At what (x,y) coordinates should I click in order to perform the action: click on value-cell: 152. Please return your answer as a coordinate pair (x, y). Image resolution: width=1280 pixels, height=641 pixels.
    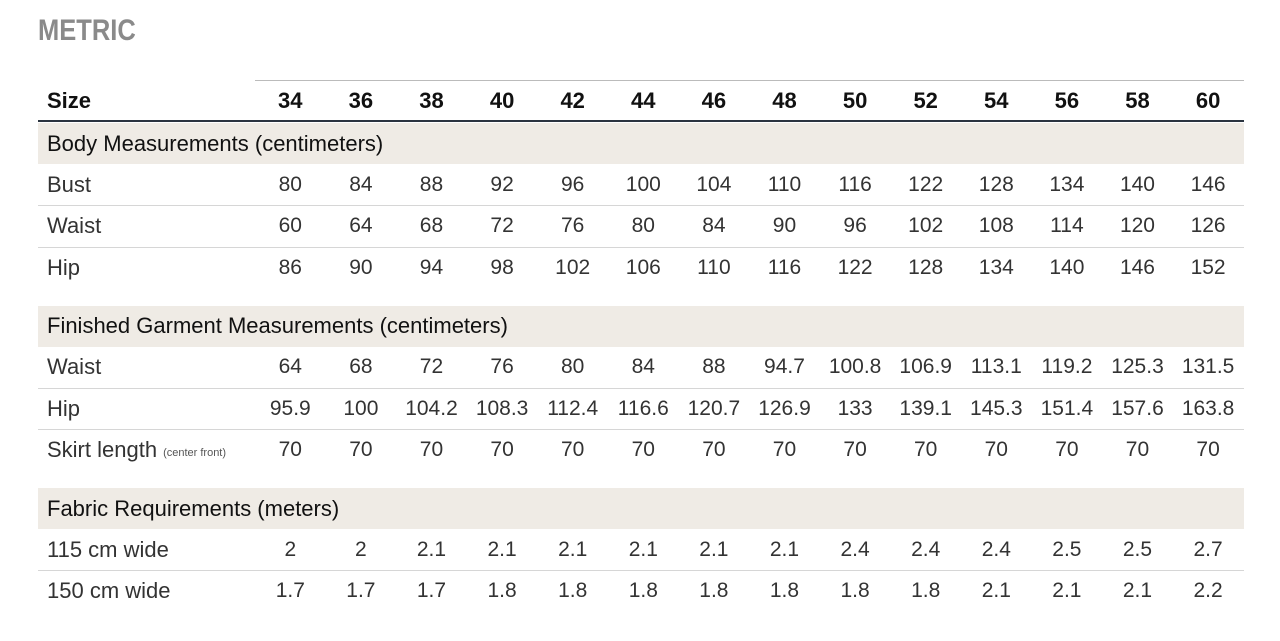
    Looking at the image, I should click on (1208, 267).